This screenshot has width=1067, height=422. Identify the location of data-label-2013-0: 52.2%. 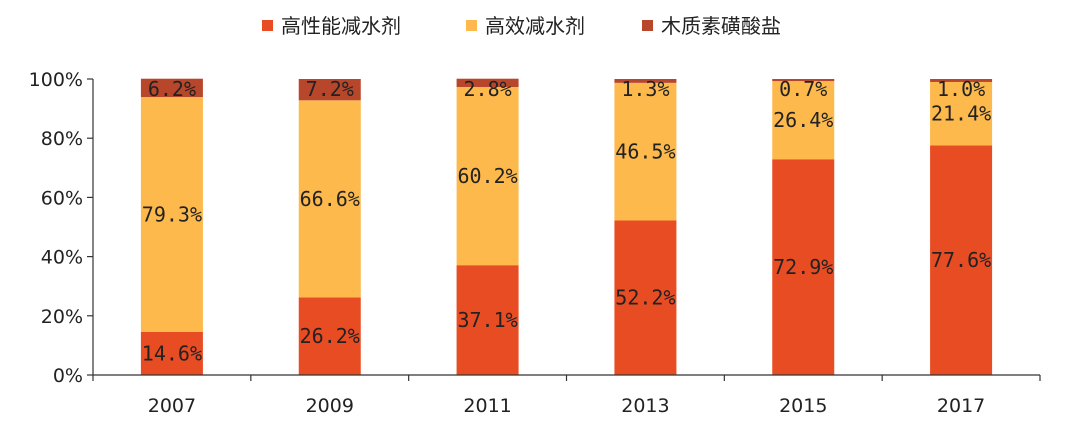
(645, 298).